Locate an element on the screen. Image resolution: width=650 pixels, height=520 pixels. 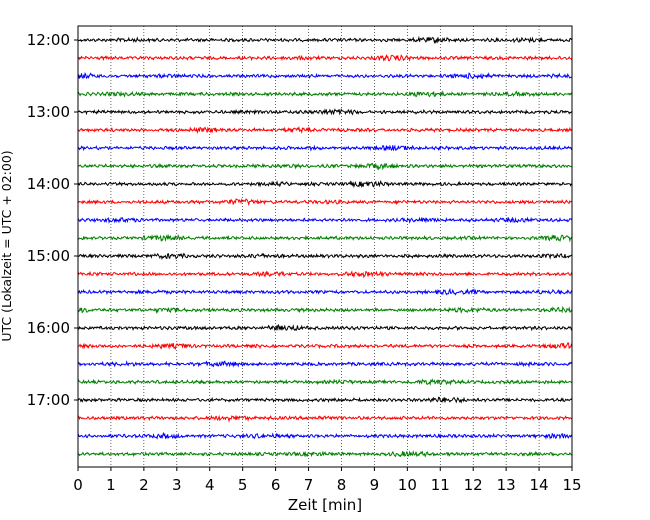
x-tick-label: 6 is located at coordinates (276, 485).